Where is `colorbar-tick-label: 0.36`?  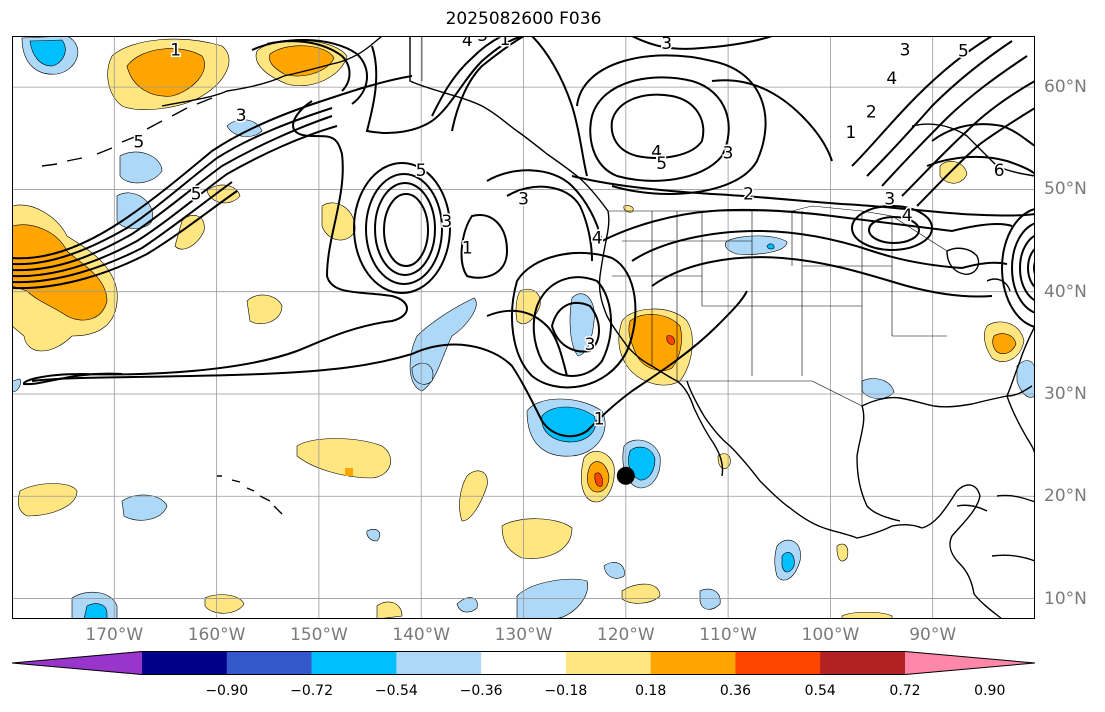 colorbar-tick-label: 0.36 is located at coordinates (735, 691).